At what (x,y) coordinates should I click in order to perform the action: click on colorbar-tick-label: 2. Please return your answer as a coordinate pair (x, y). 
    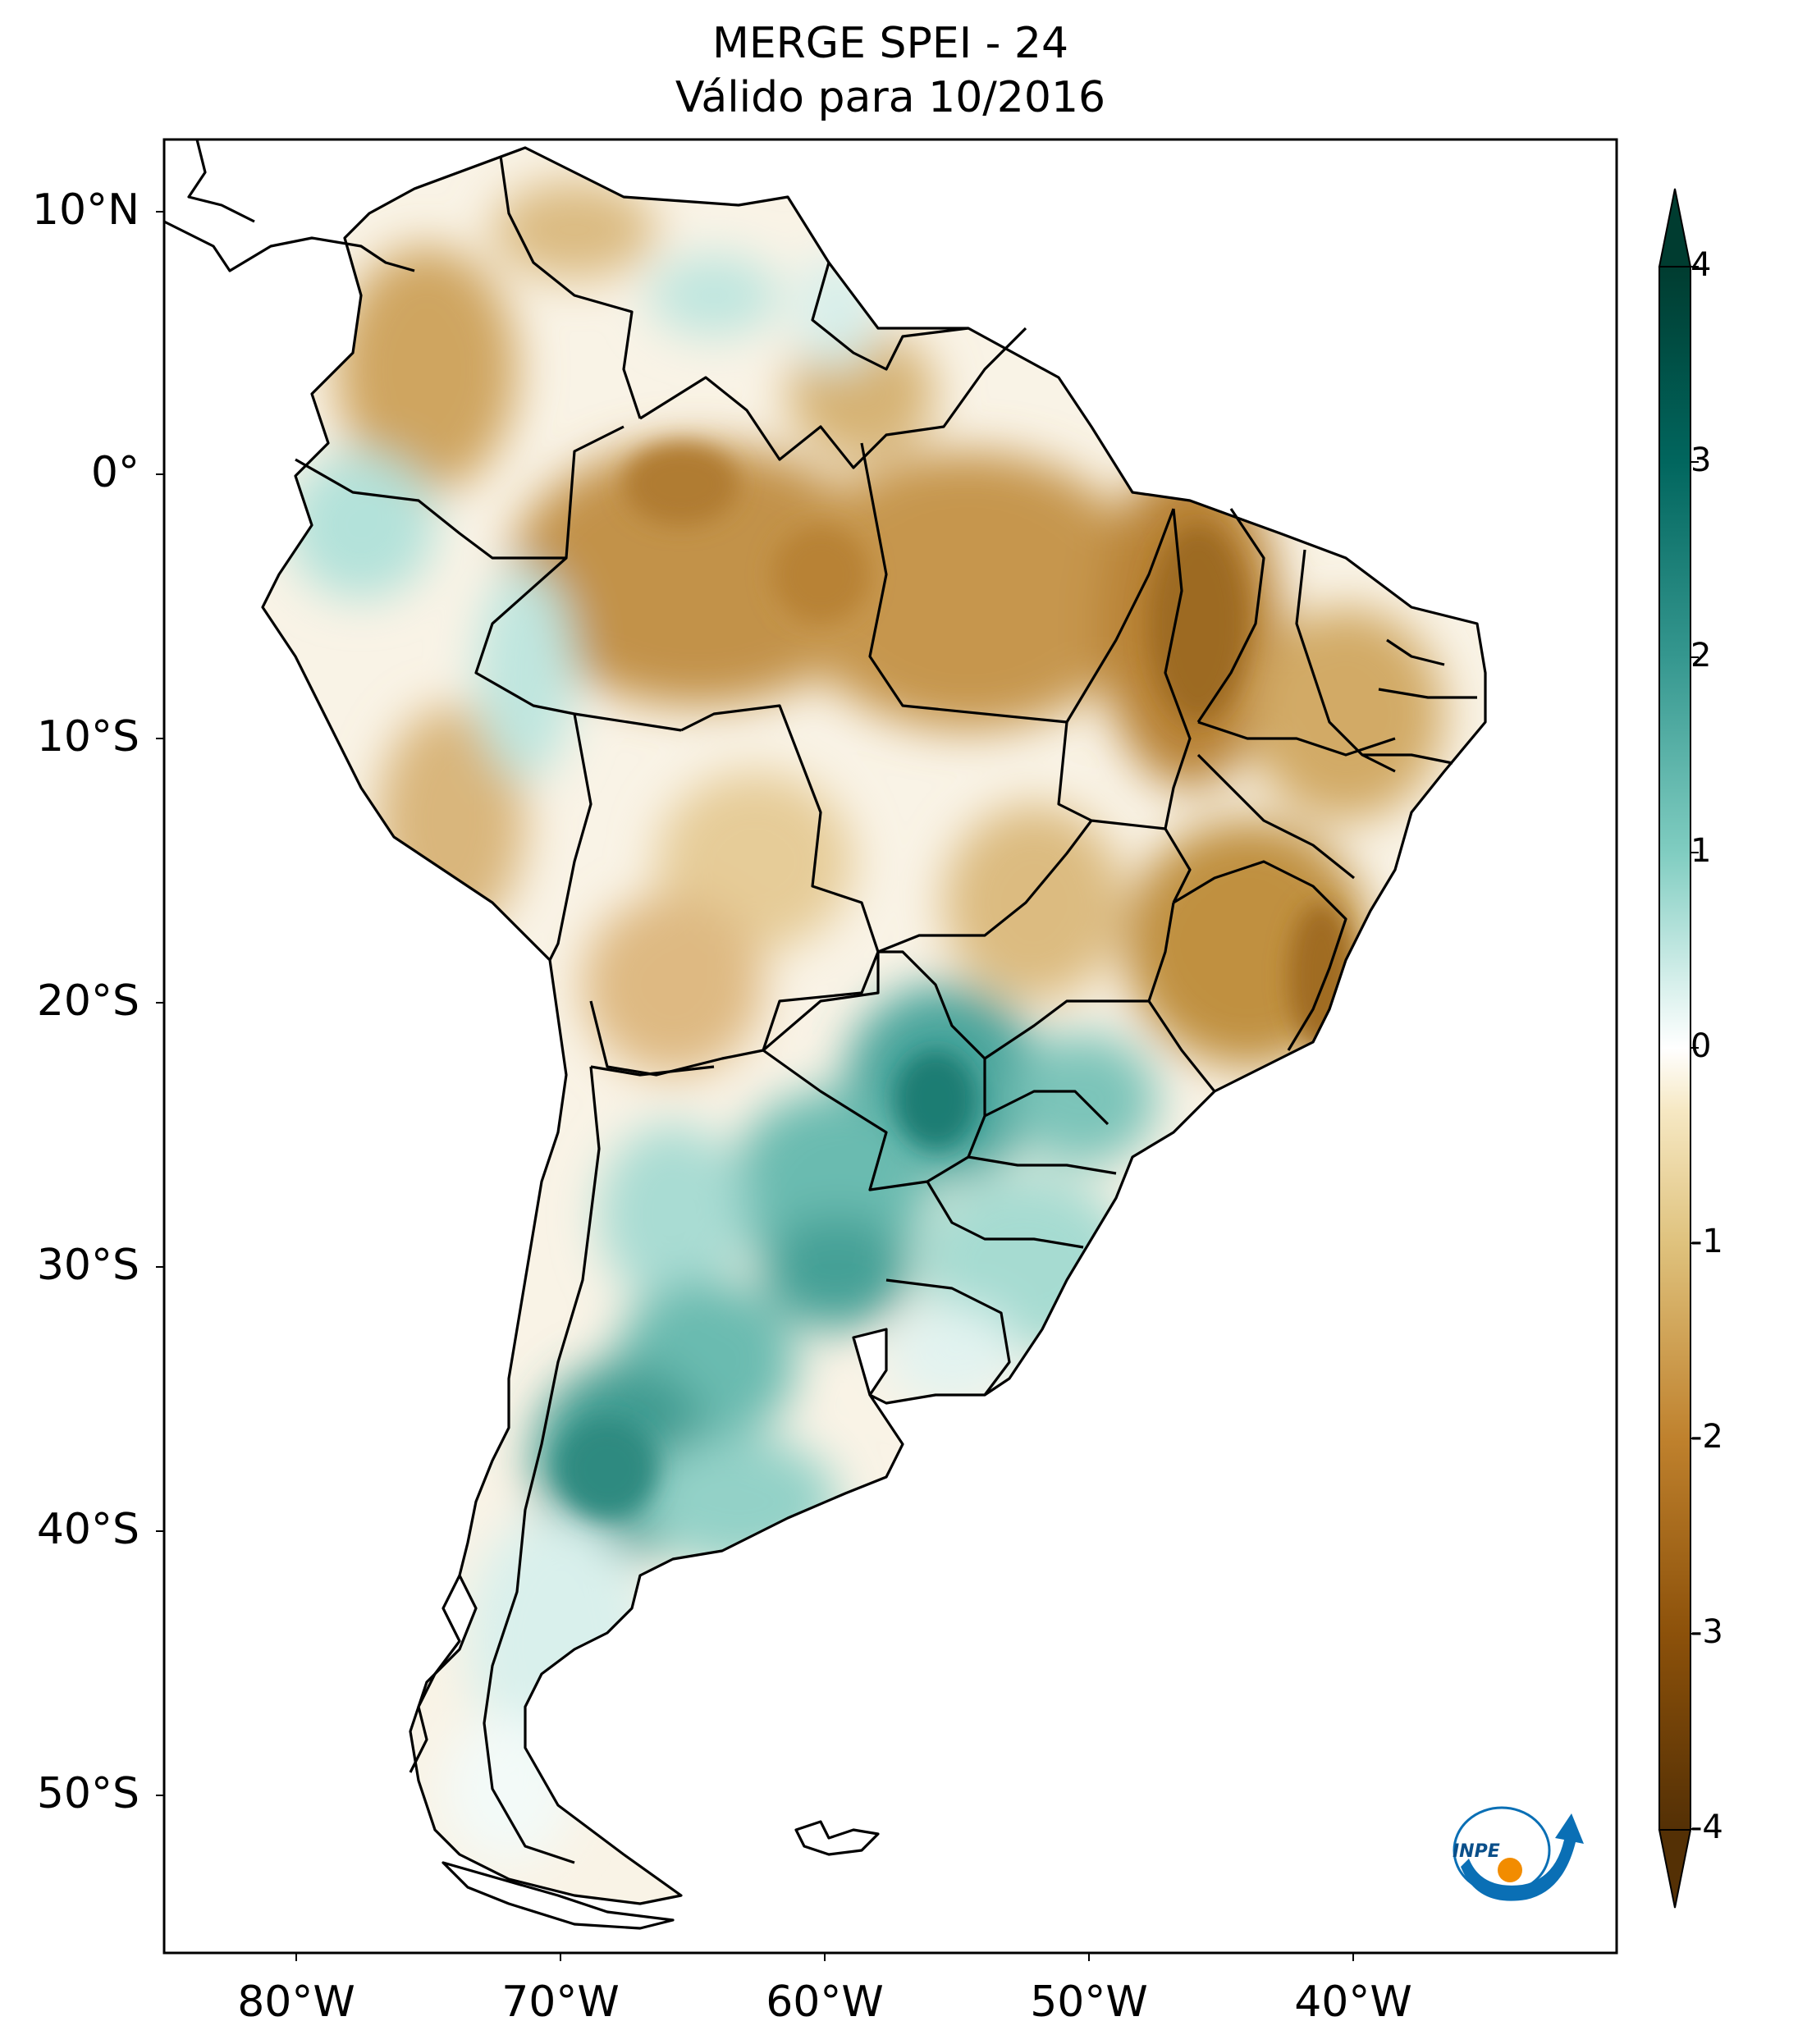
    Looking at the image, I should click on (1701, 655).